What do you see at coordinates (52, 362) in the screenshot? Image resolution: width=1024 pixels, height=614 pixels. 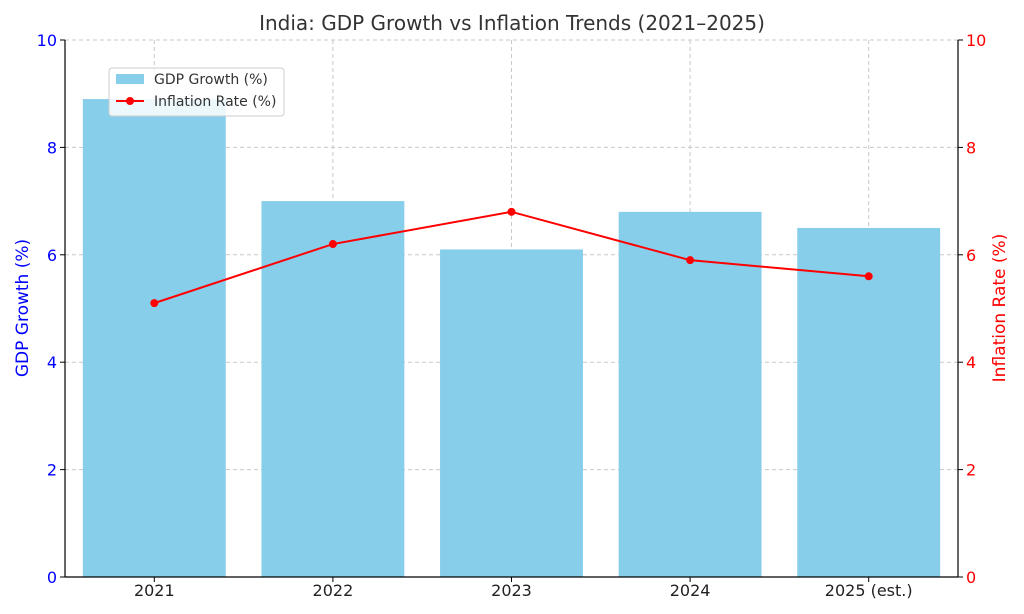 I see `y-tick-label-left: 4` at bounding box center [52, 362].